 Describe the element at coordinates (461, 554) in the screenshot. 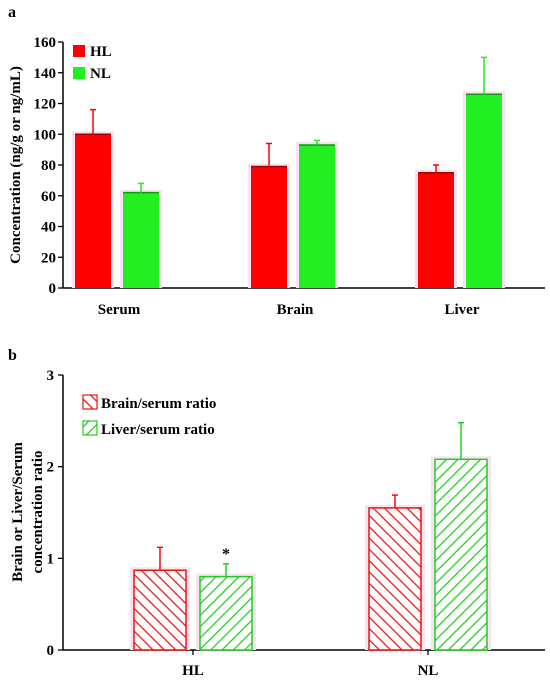

I see `bar-liver-serum-ratio-nl` at that location.